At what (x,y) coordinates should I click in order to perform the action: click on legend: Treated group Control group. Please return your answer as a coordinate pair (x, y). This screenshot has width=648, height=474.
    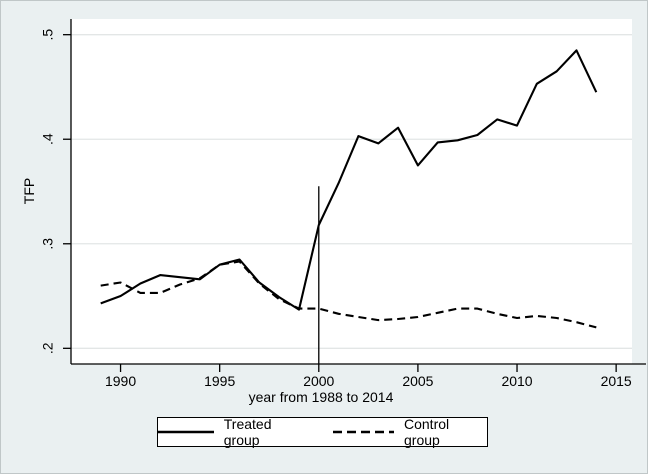
    Looking at the image, I should click on (322, 432).